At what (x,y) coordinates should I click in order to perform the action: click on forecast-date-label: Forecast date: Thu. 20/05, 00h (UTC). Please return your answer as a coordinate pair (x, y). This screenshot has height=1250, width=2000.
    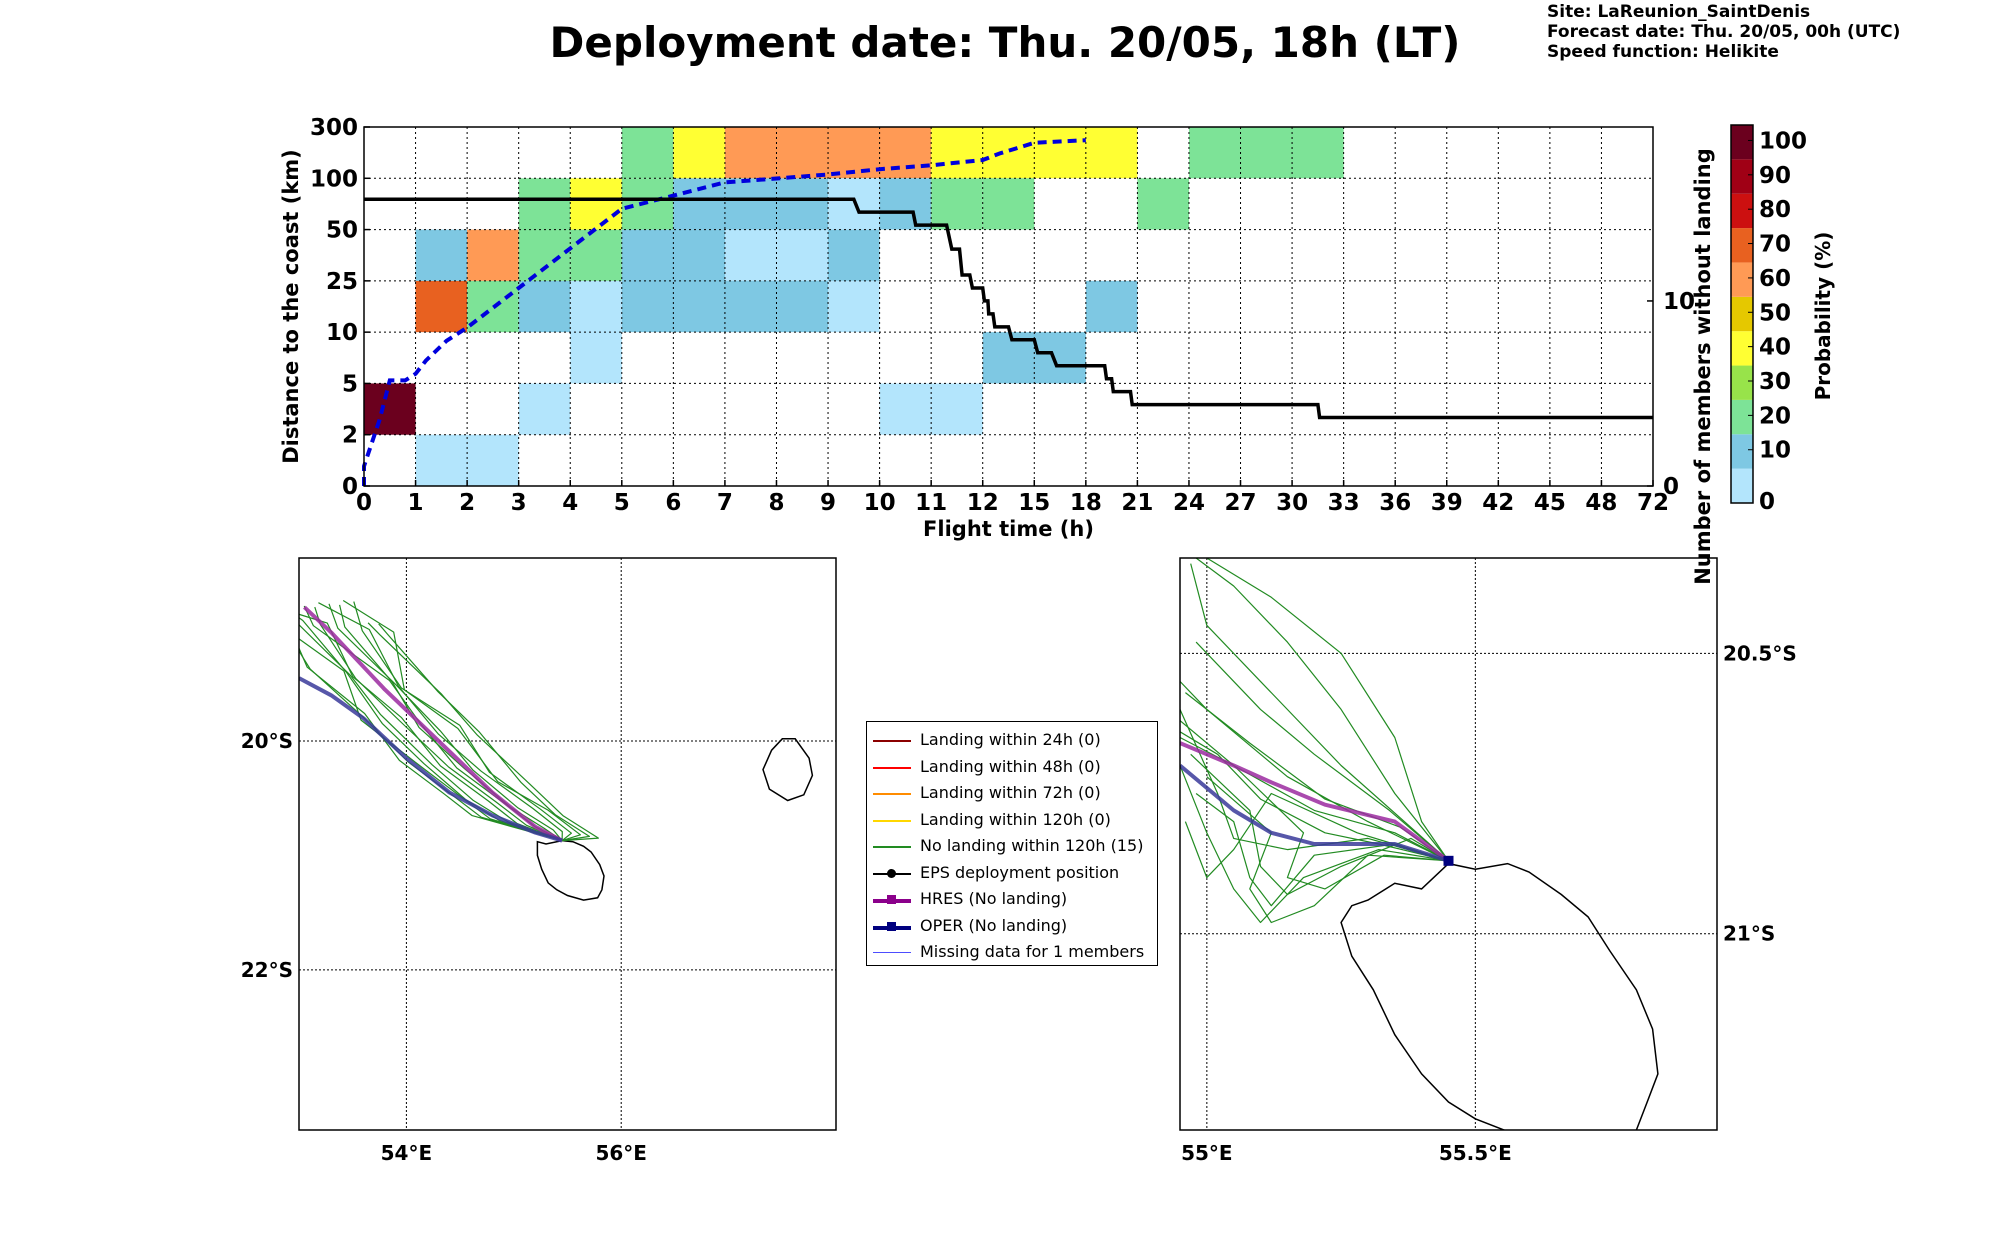
    Looking at the image, I should click on (1724, 32).